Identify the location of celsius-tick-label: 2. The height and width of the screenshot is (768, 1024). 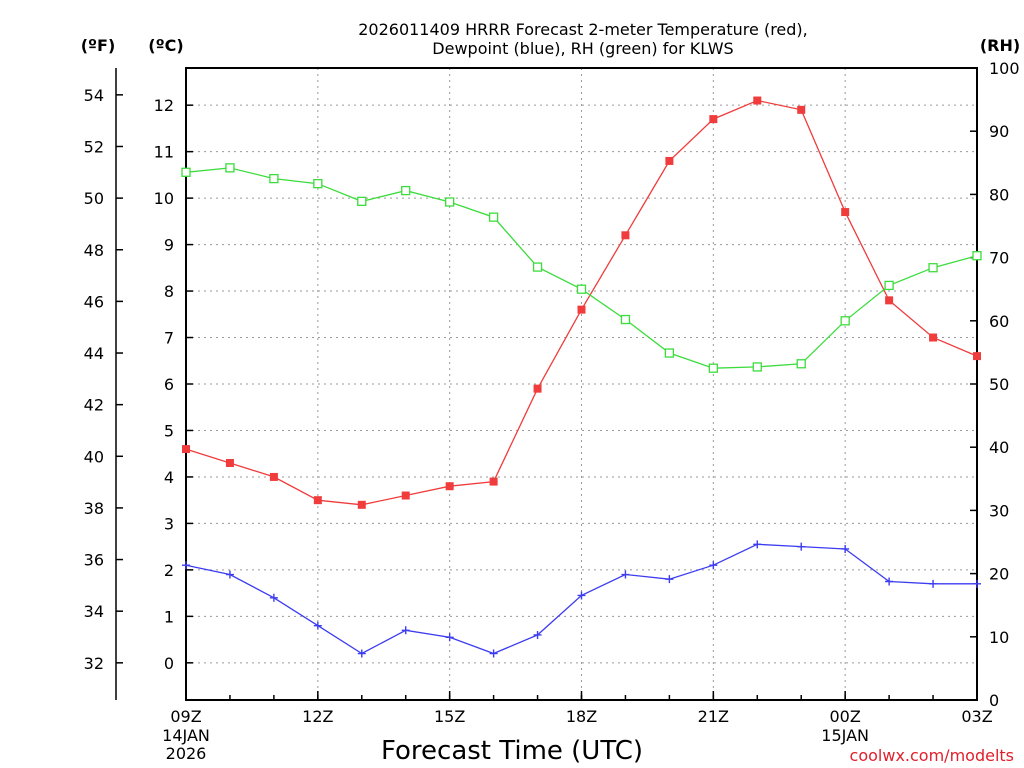
(169, 570).